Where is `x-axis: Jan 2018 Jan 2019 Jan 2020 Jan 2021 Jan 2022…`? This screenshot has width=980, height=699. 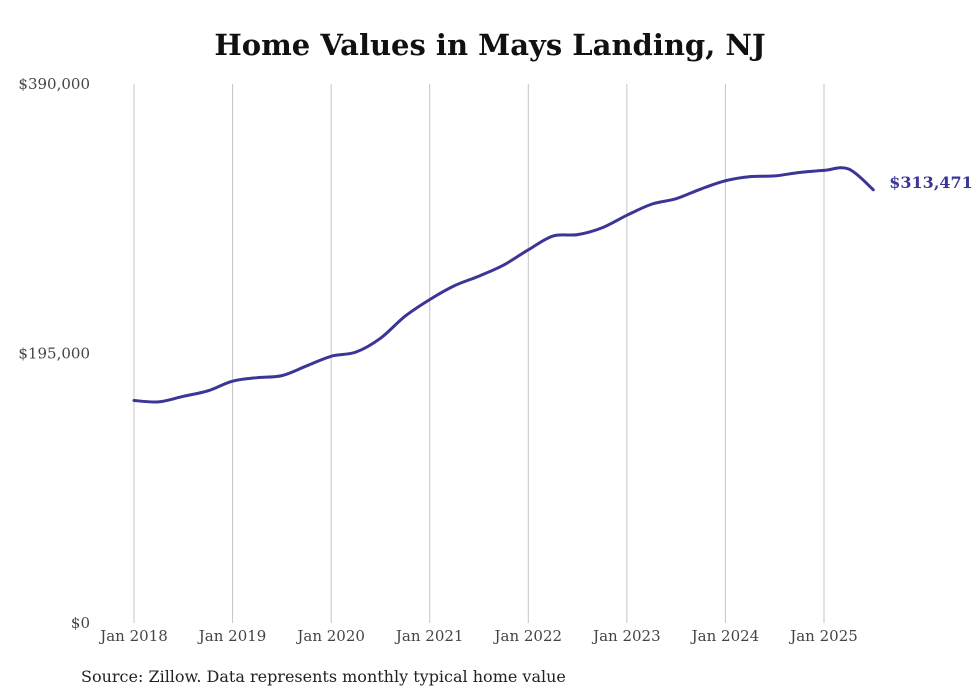
x-axis: Jan 2018 Jan 2019 Jan 2020 Jan 2021 Jan 2022… is located at coordinates (478, 636).